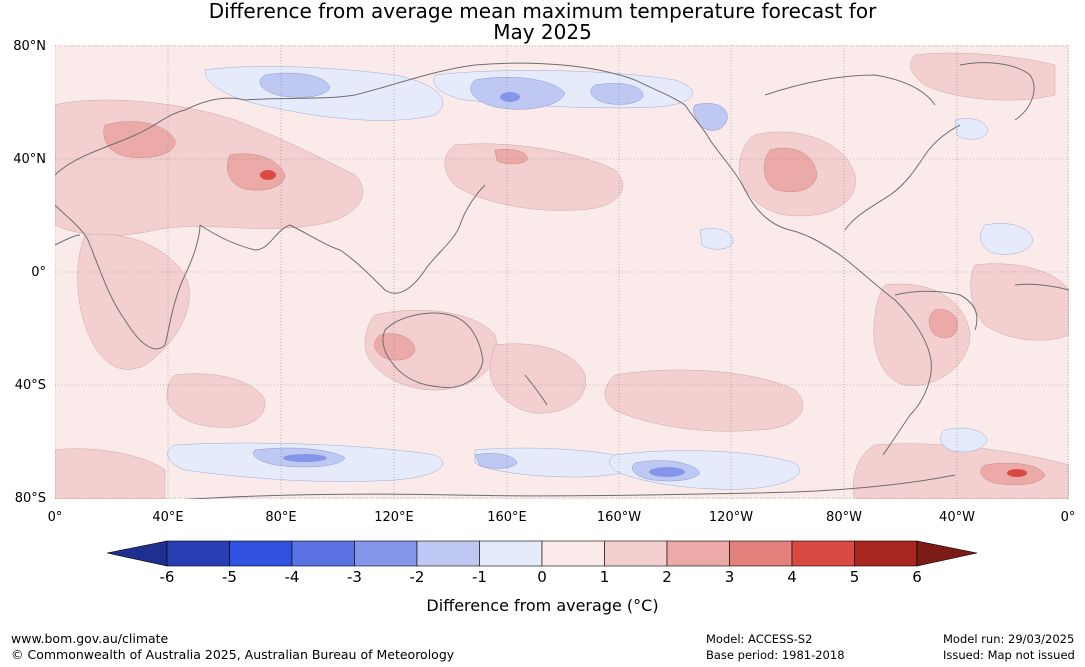  I want to click on map-title-line2: May 2025, so click(542, 32).